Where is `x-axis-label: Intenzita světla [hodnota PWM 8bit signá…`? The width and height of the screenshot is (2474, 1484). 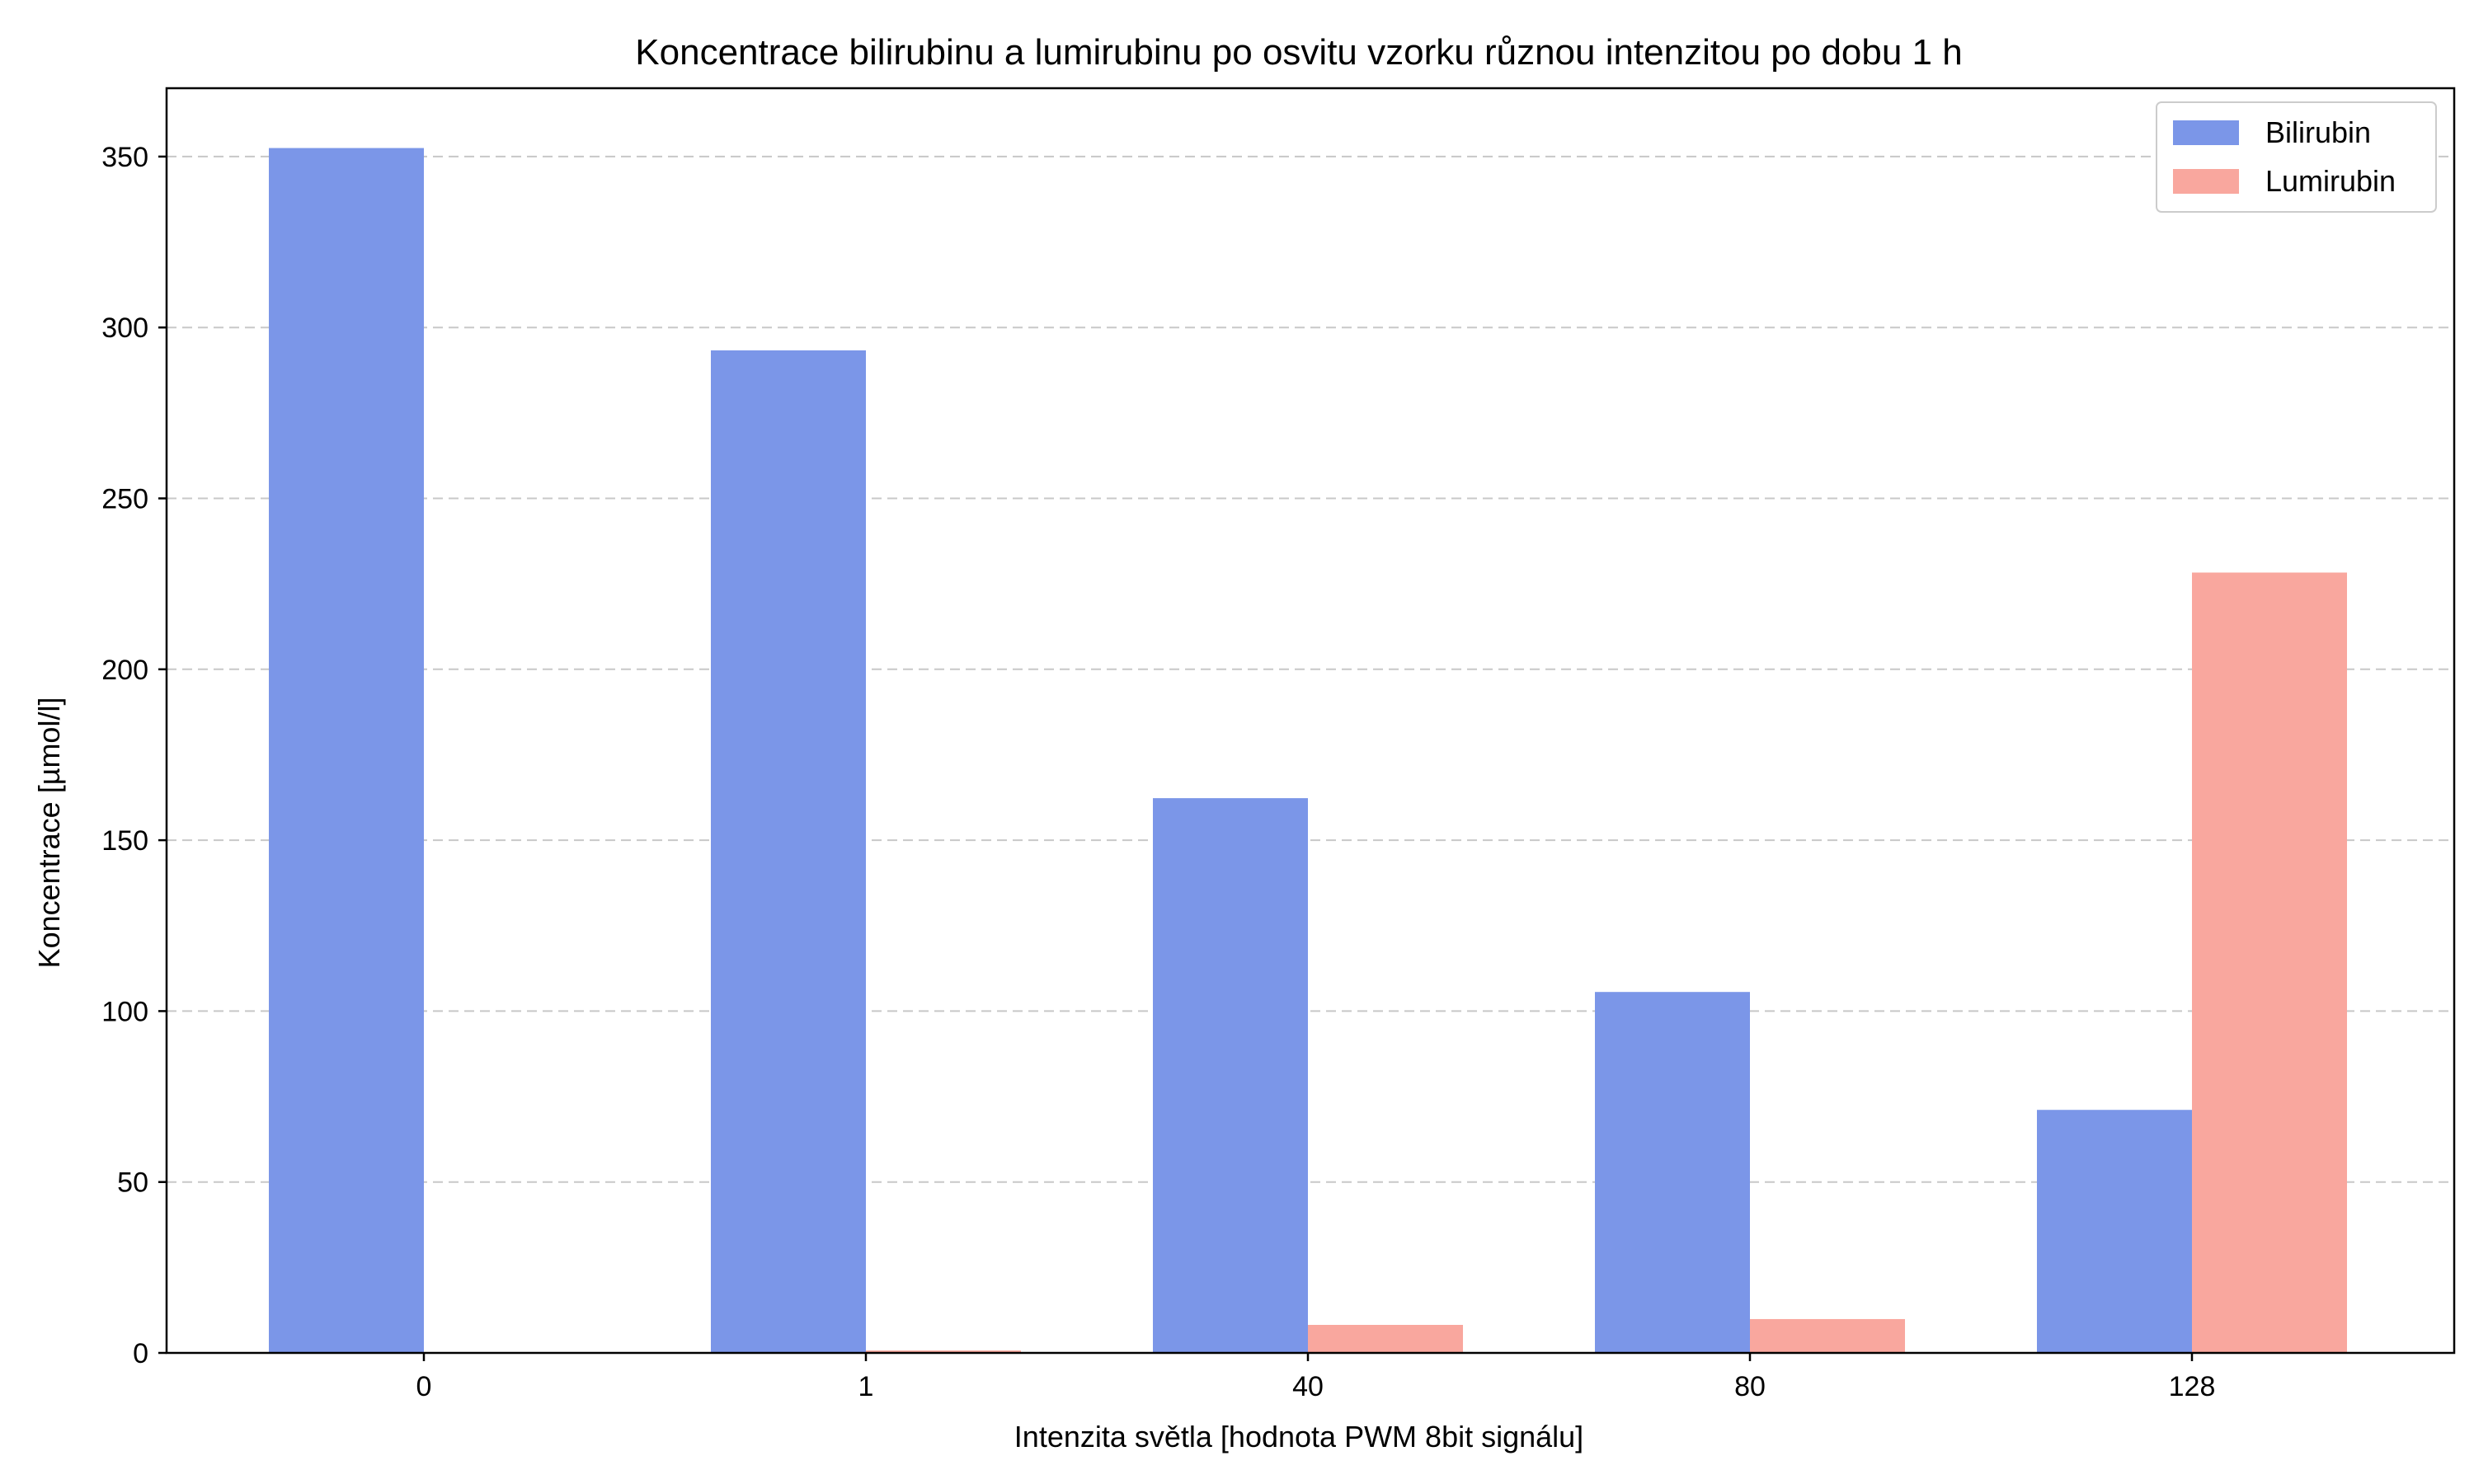
x-axis-label: Intenzita světla [hodnota PWM 8bit signá… is located at coordinates (1298, 1436).